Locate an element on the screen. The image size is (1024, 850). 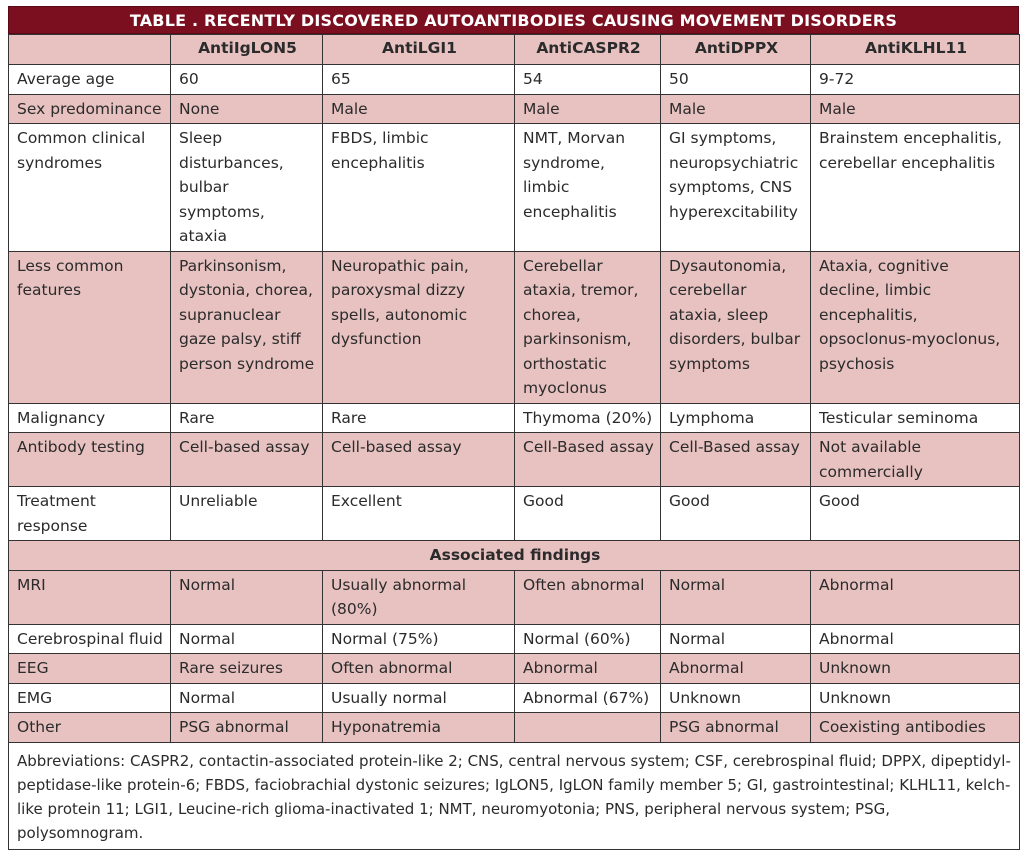
table-row-average-age: Average age 60 65 54 50 9-72 is located at coordinates (514, 79).